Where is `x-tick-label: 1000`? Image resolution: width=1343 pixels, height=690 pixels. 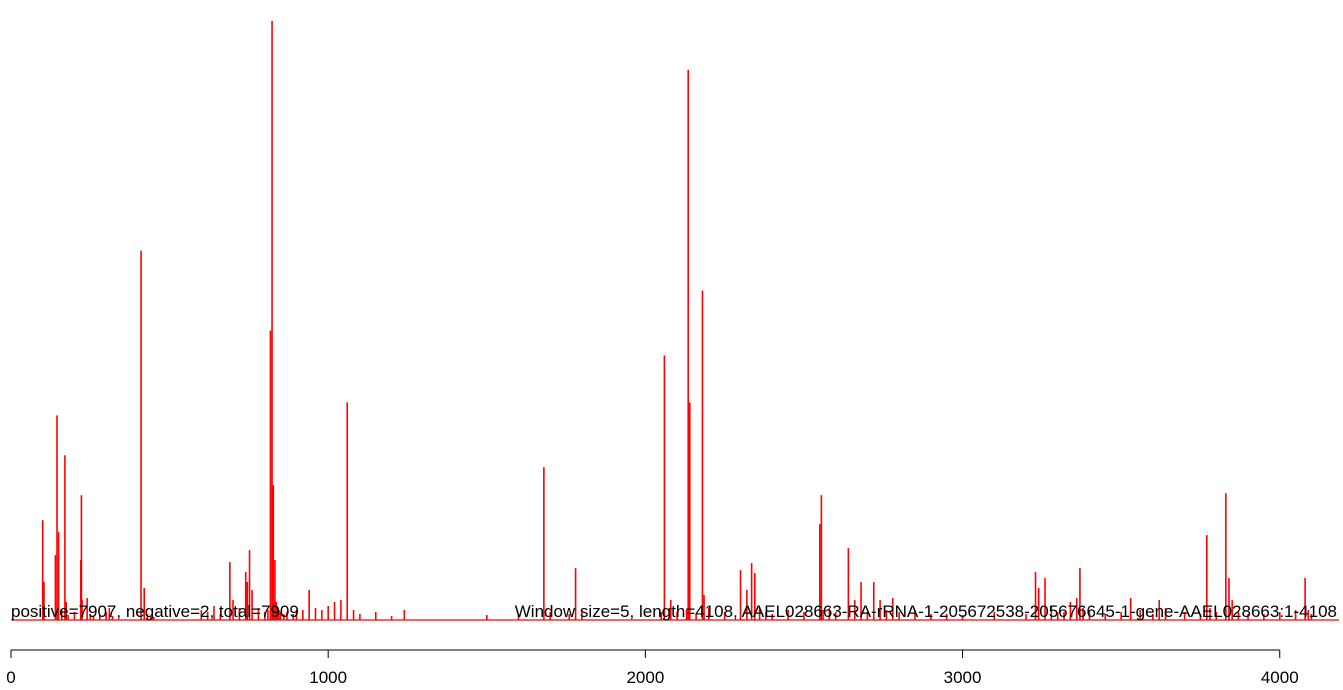
x-tick-label: 1000 is located at coordinates (328, 677).